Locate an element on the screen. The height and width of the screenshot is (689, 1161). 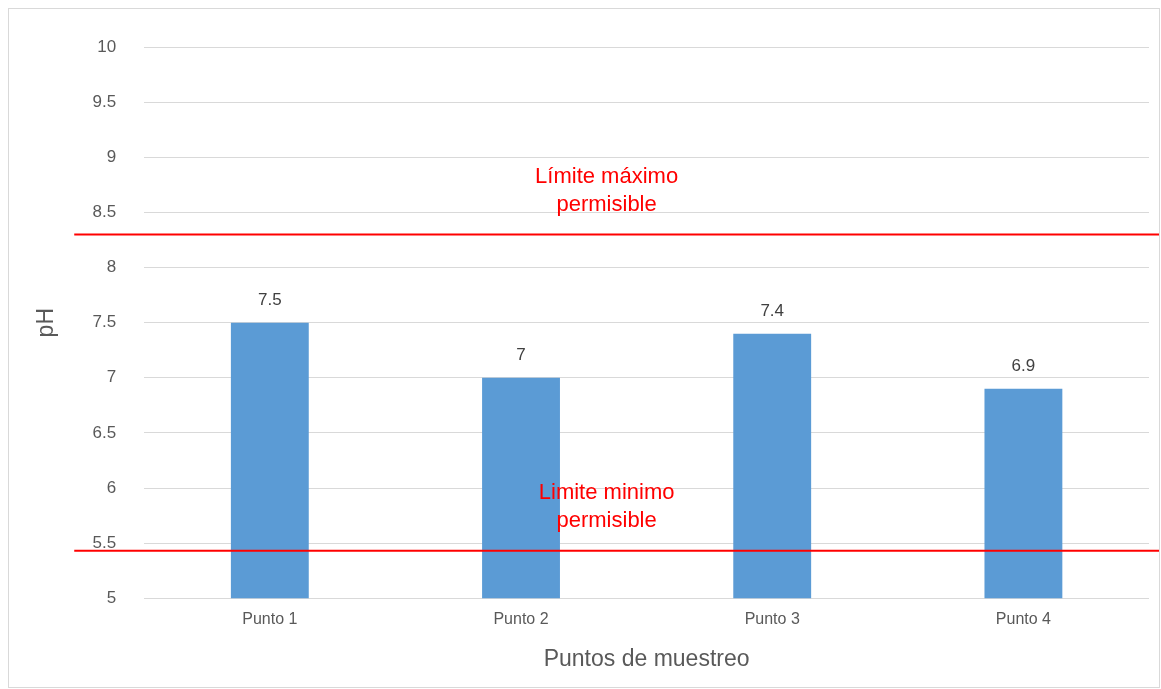
y-tick-label: 5 is located at coordinates (111, 597).